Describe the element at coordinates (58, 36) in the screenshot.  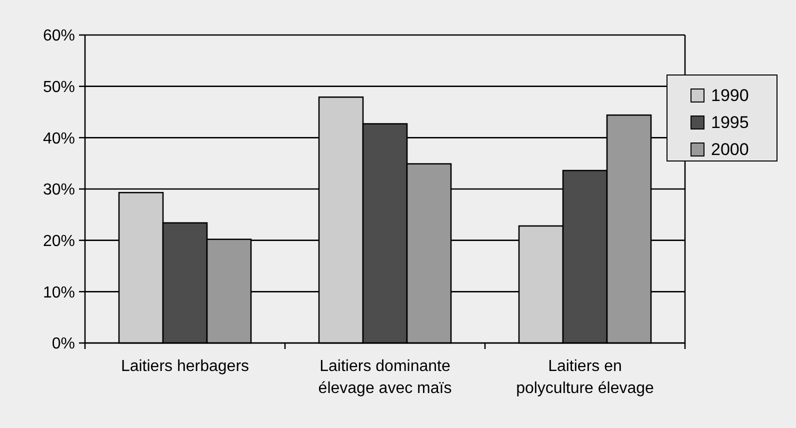
I see `y-tick-label: 60%` at that location.